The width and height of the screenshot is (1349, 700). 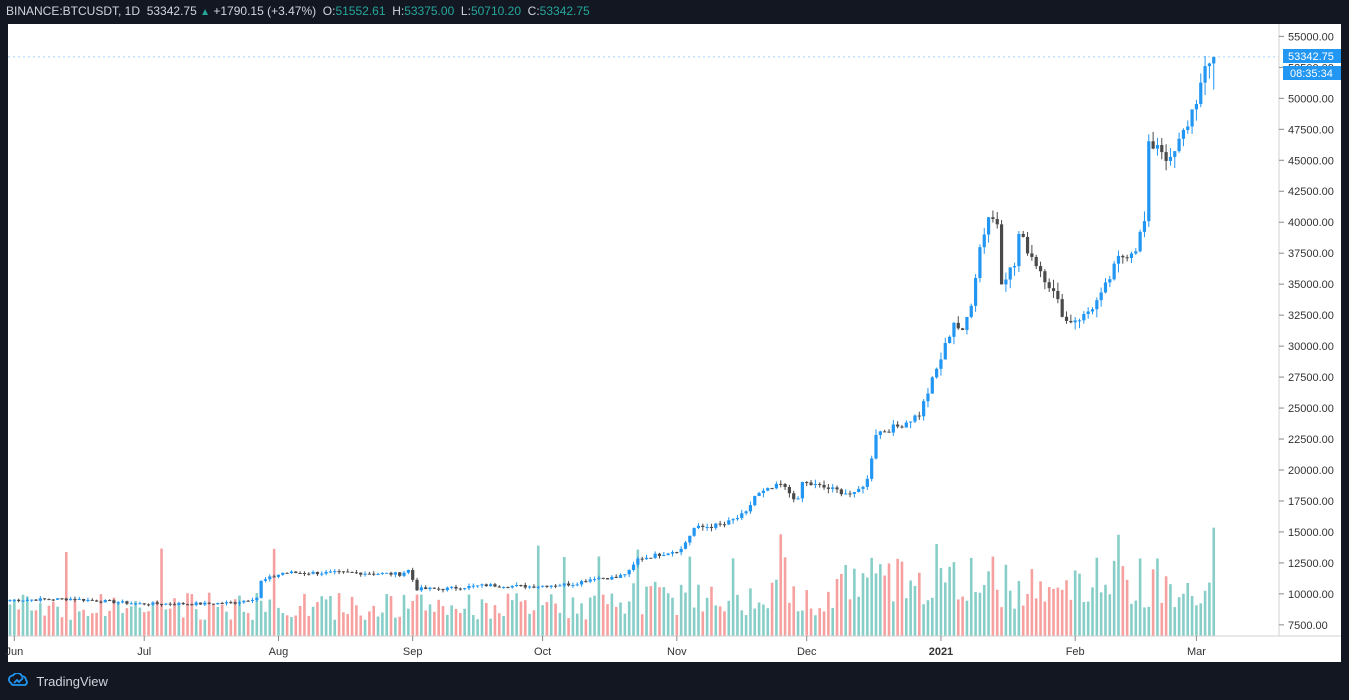 What do you see at coordinates (360, 11) in the screenshot?
I see `open-value: 51552.61` at bounding box center [360, 11].